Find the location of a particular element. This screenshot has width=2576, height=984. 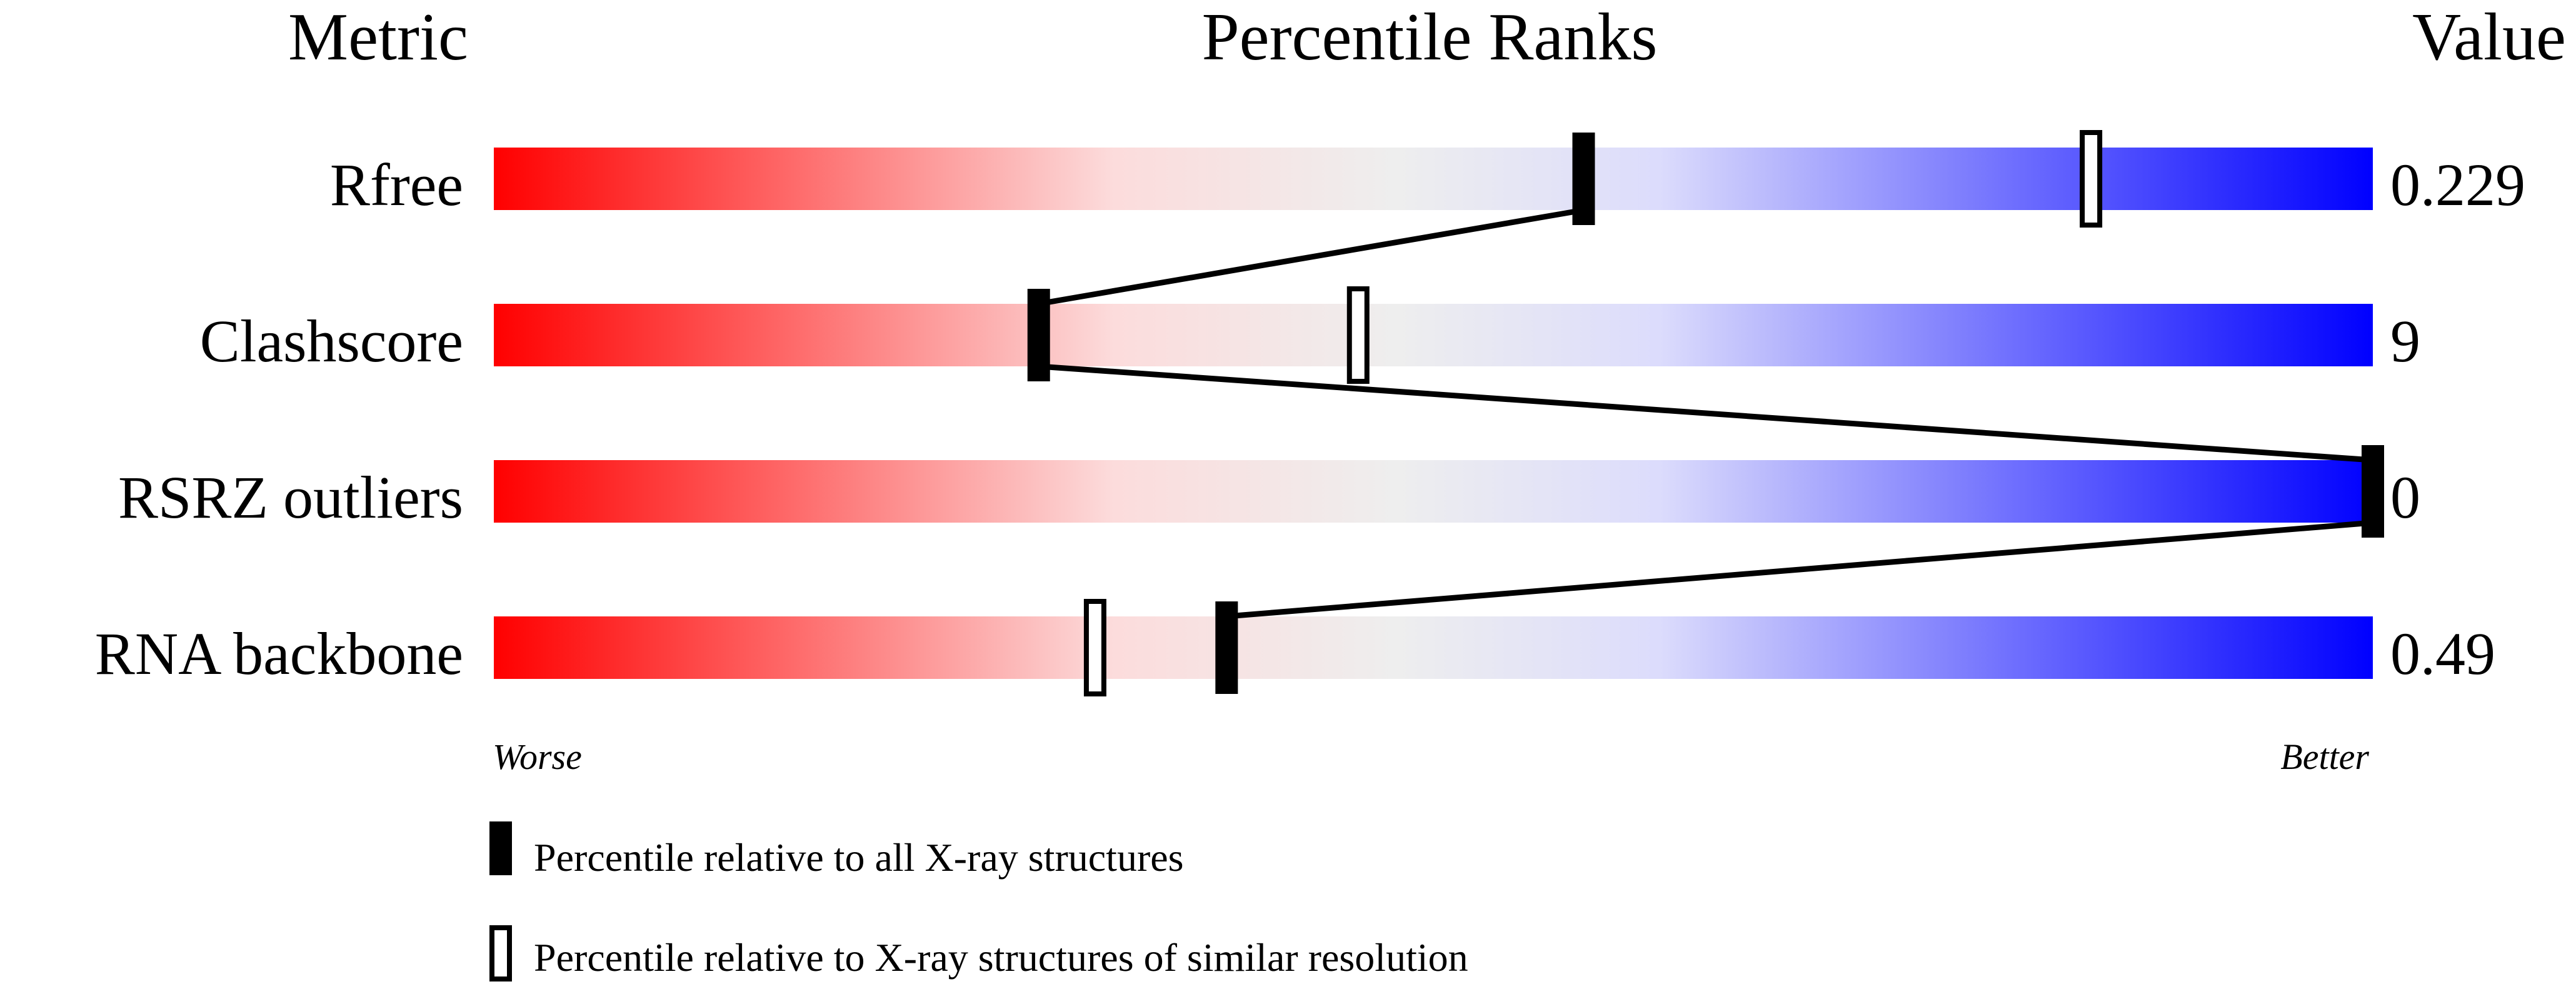

metric-label: Clashscore is located at coordinates (331, 341).